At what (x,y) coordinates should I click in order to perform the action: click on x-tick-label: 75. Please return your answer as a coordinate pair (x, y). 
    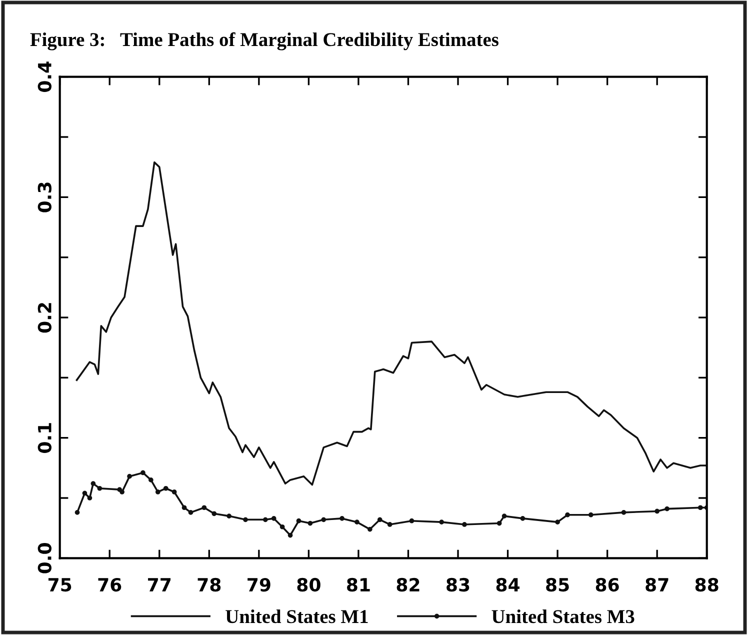
    Looking at the image, I should click on (60, 585).